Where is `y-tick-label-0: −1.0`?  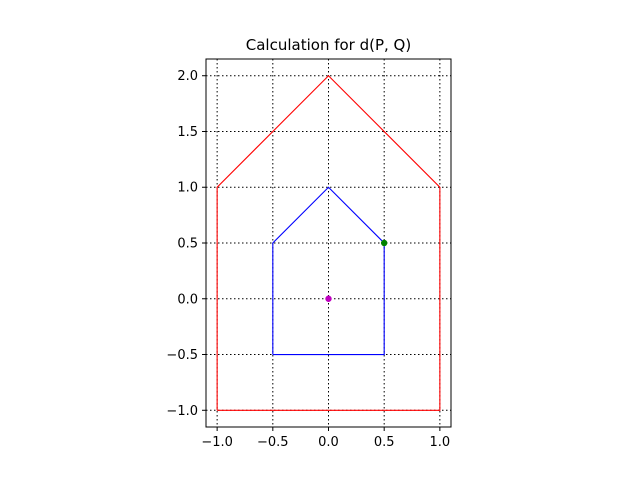
y-tick-label-0: −1.0 is located at coordinates (182, 411).